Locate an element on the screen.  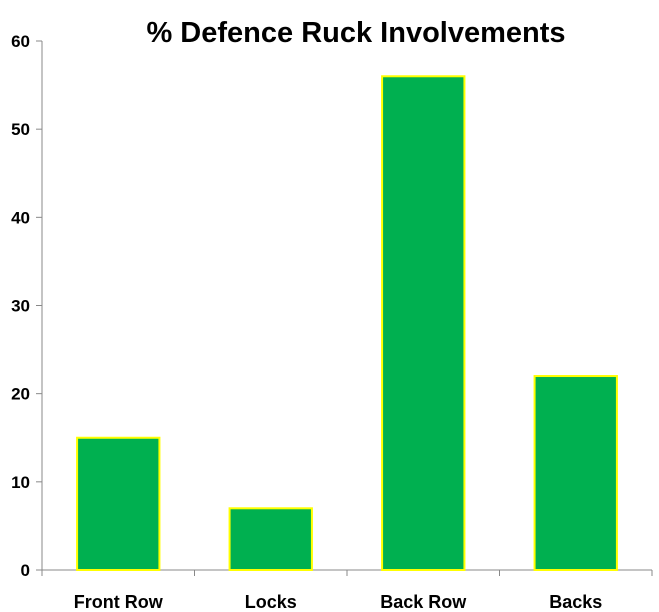
chart-title: % Defence Ruck Involvements is located at coordinates (355, 33).